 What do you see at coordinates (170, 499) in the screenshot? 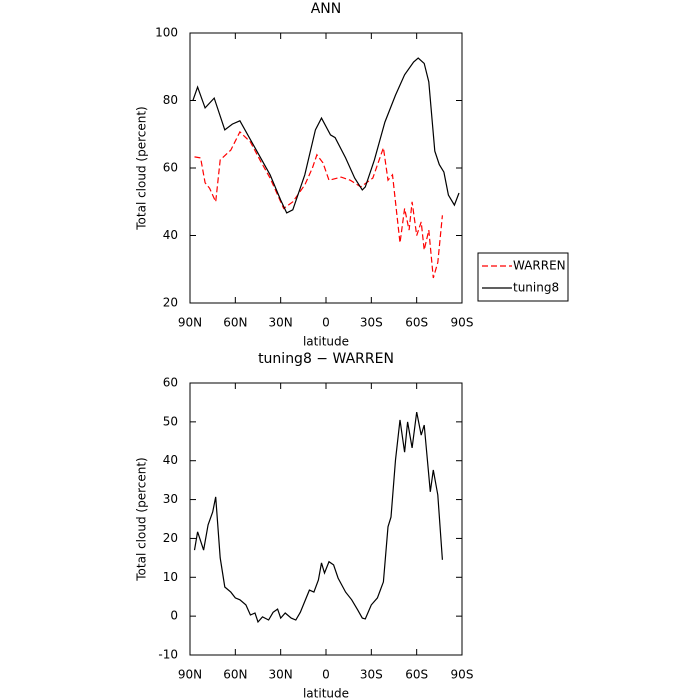
I see `y-tick-label: 30` at bounding box center [170, 499].